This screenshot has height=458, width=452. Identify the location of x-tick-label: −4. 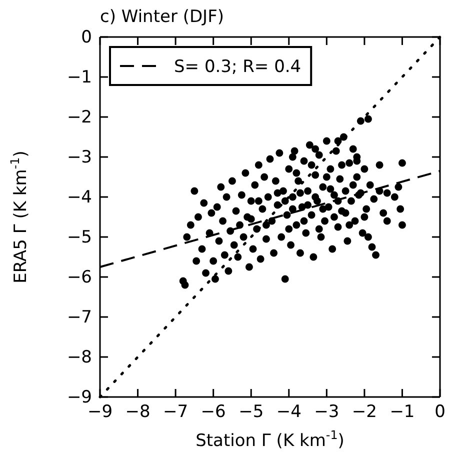
(289, 412).